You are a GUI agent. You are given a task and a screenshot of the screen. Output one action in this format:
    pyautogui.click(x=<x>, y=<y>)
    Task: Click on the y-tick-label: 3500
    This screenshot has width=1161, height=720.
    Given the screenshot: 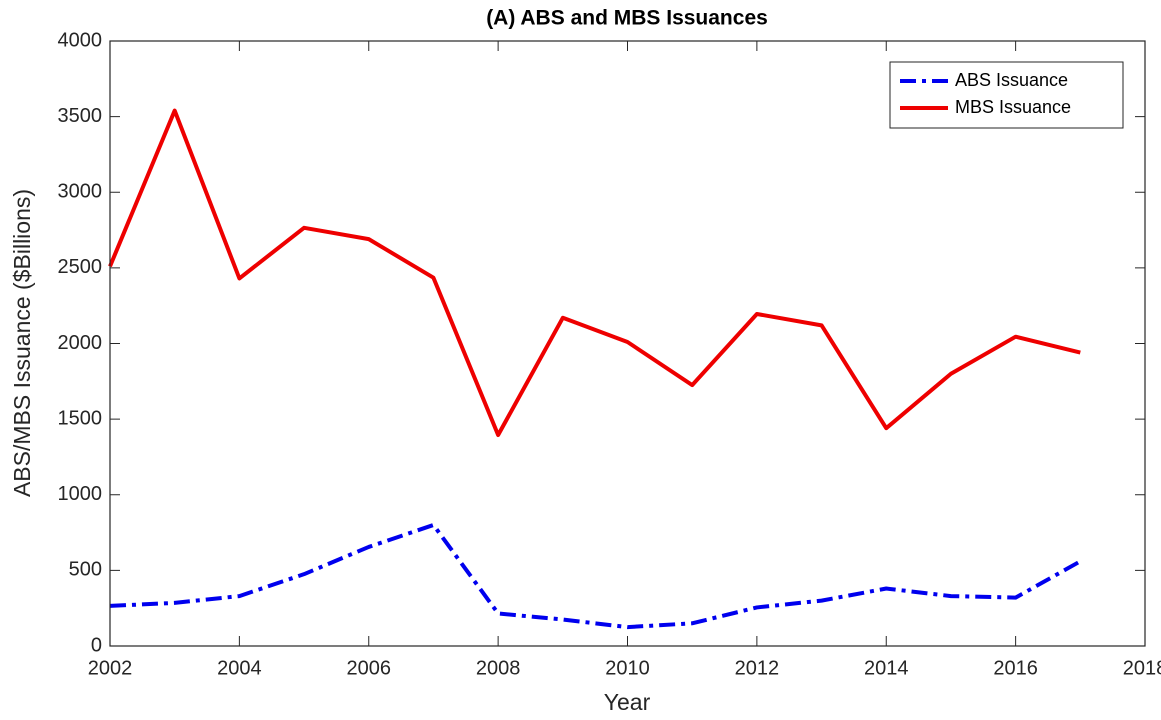 What is the action you would take?
    pyautogui.click(x=80, y=116)
    